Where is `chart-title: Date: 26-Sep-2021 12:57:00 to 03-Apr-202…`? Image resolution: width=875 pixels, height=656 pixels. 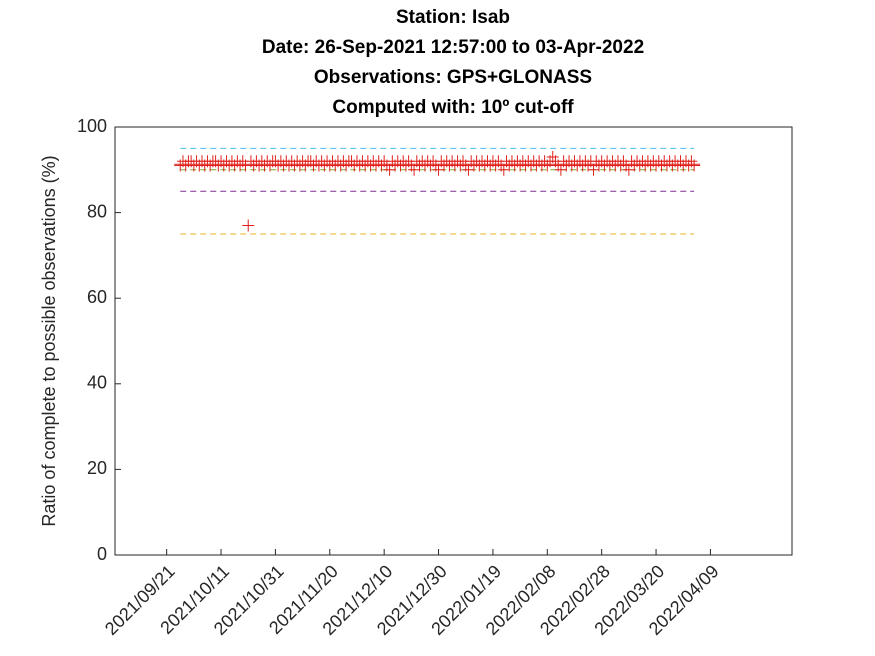
chart-title: Date: 26-Sep-2021 12:57:00 to 03-Apr-202… is located at coordinates (453, 47).